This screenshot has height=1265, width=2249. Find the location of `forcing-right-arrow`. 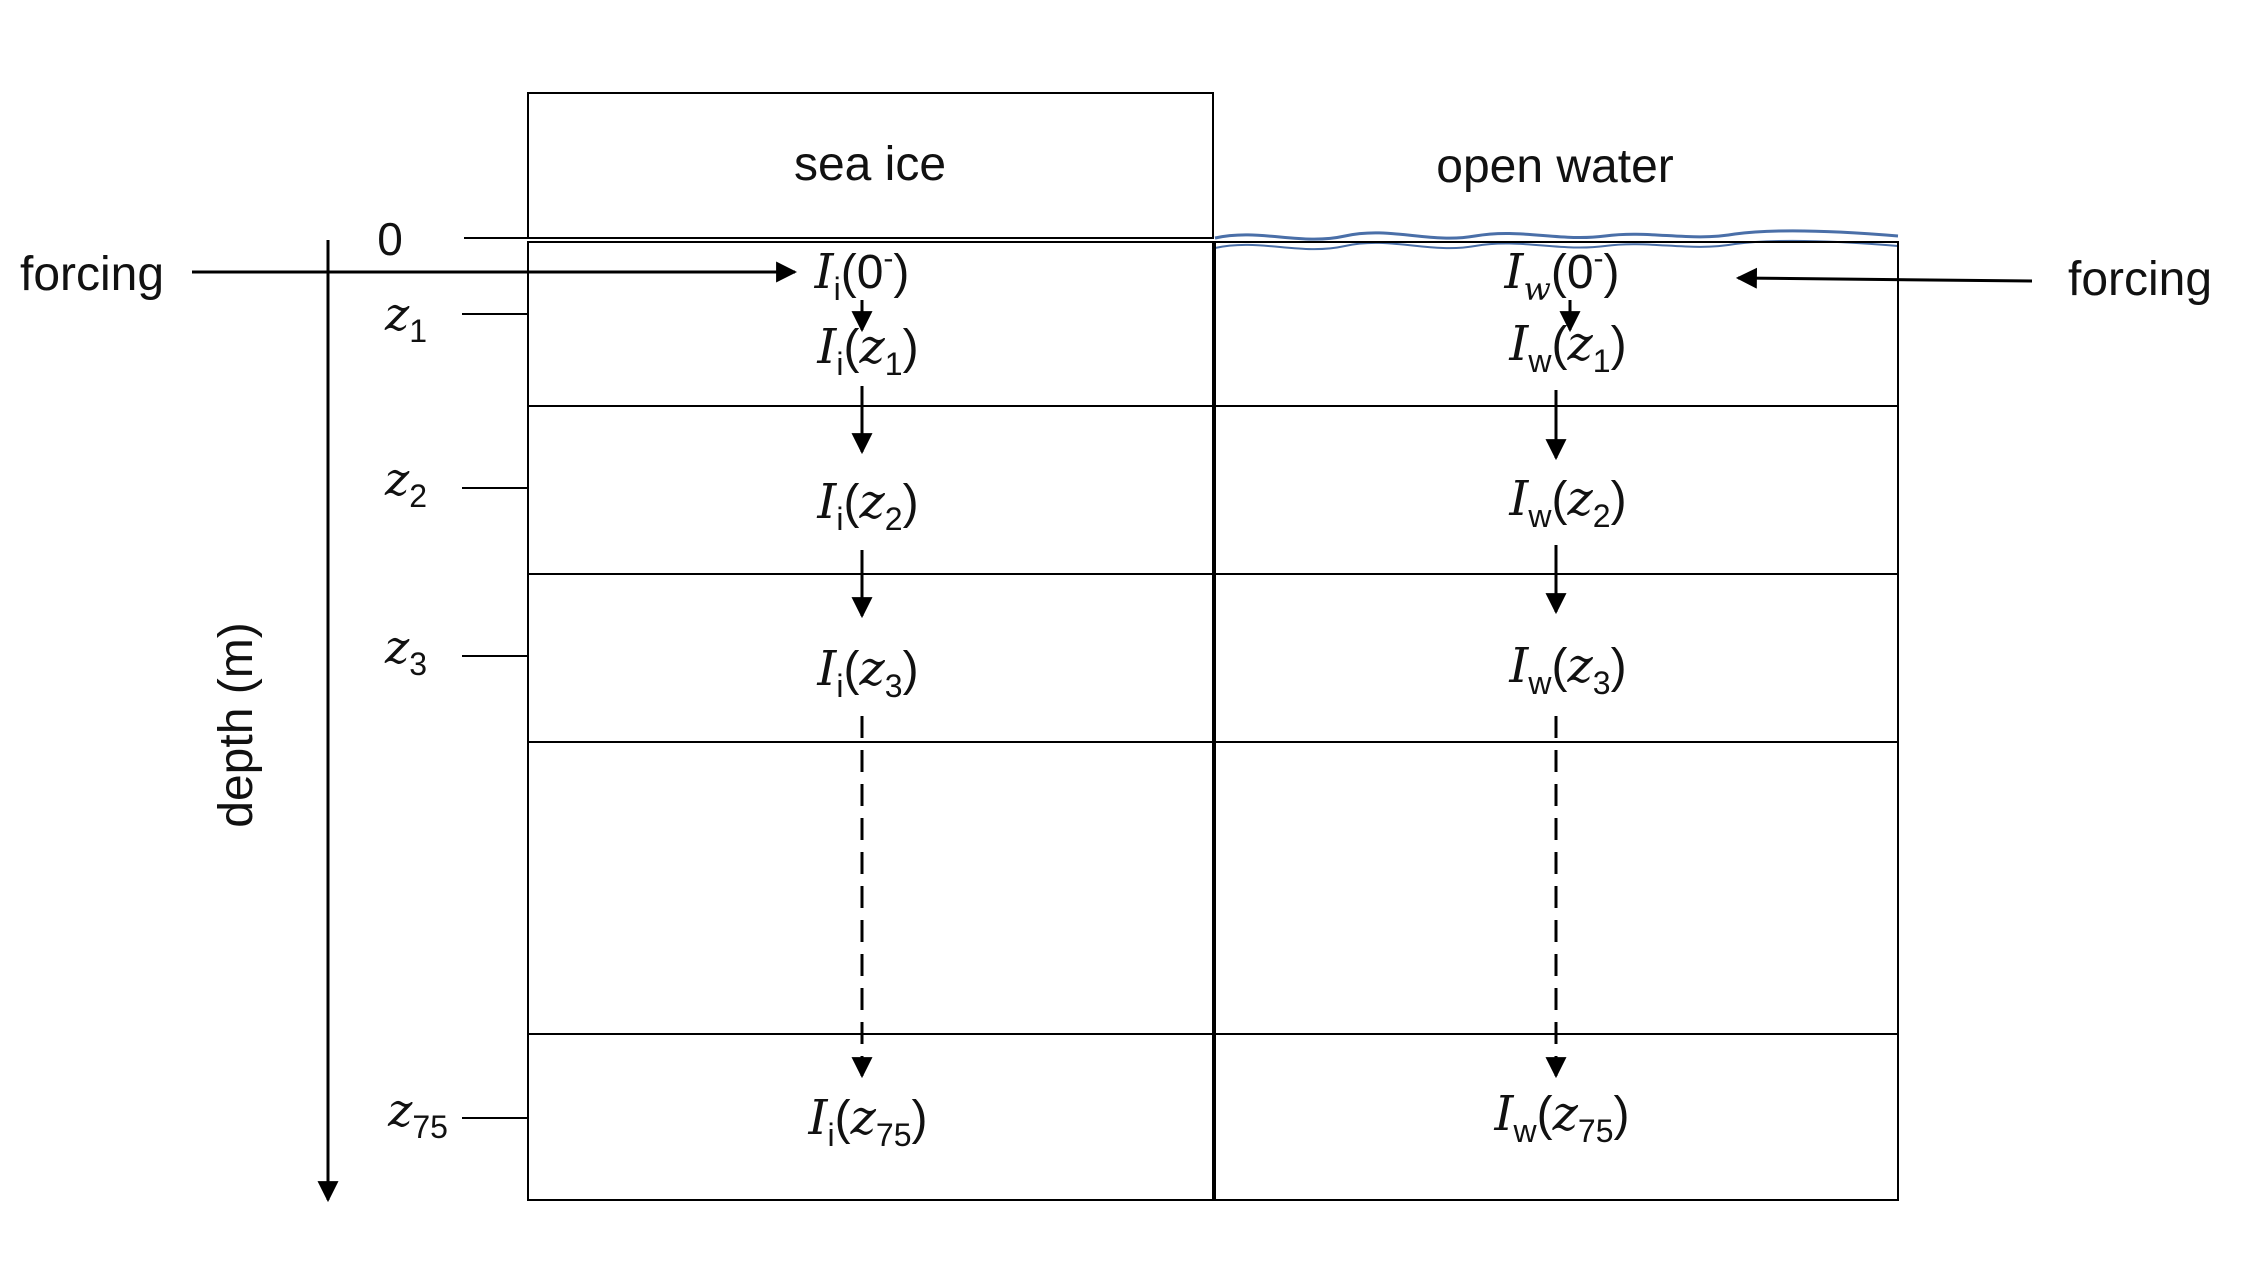

forcing-right-arrow is located at coordinates (1884, 278).